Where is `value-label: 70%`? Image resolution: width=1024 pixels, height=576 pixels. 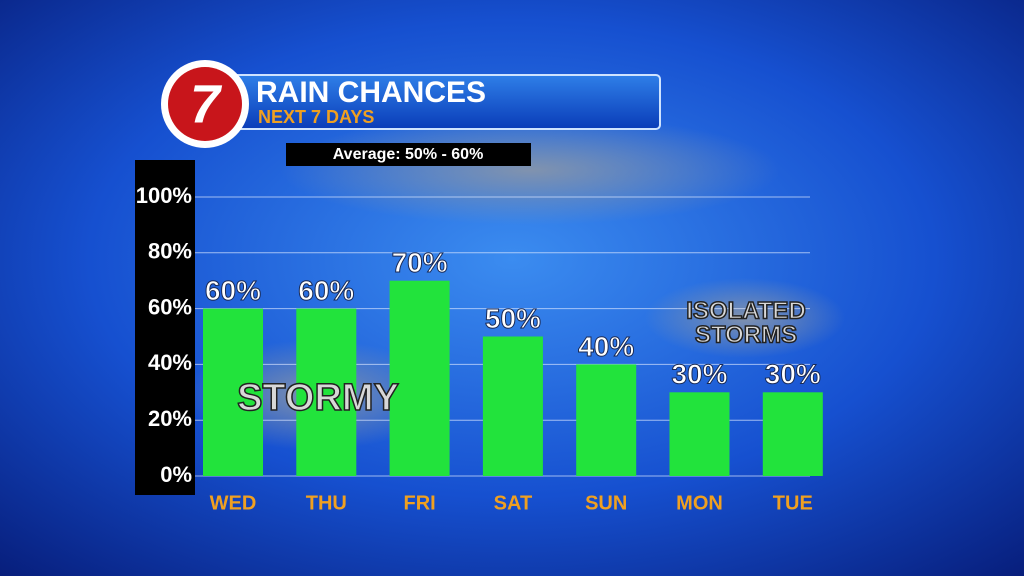 value-label: 70% is located at coordinates (420, 262).